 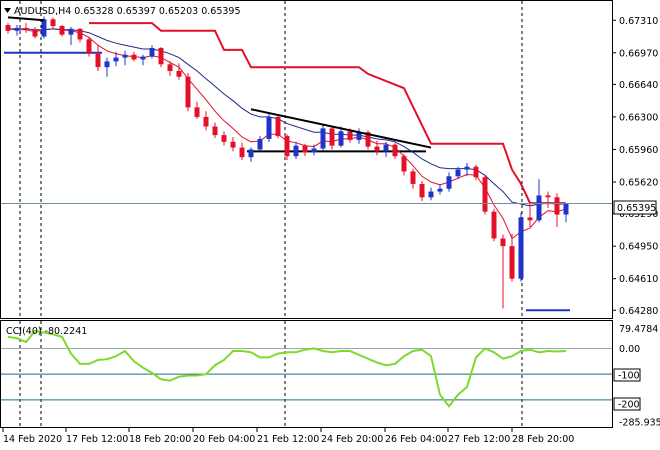 I want to click on price-tick-label: 0.65290, so click(x=638, y=214).